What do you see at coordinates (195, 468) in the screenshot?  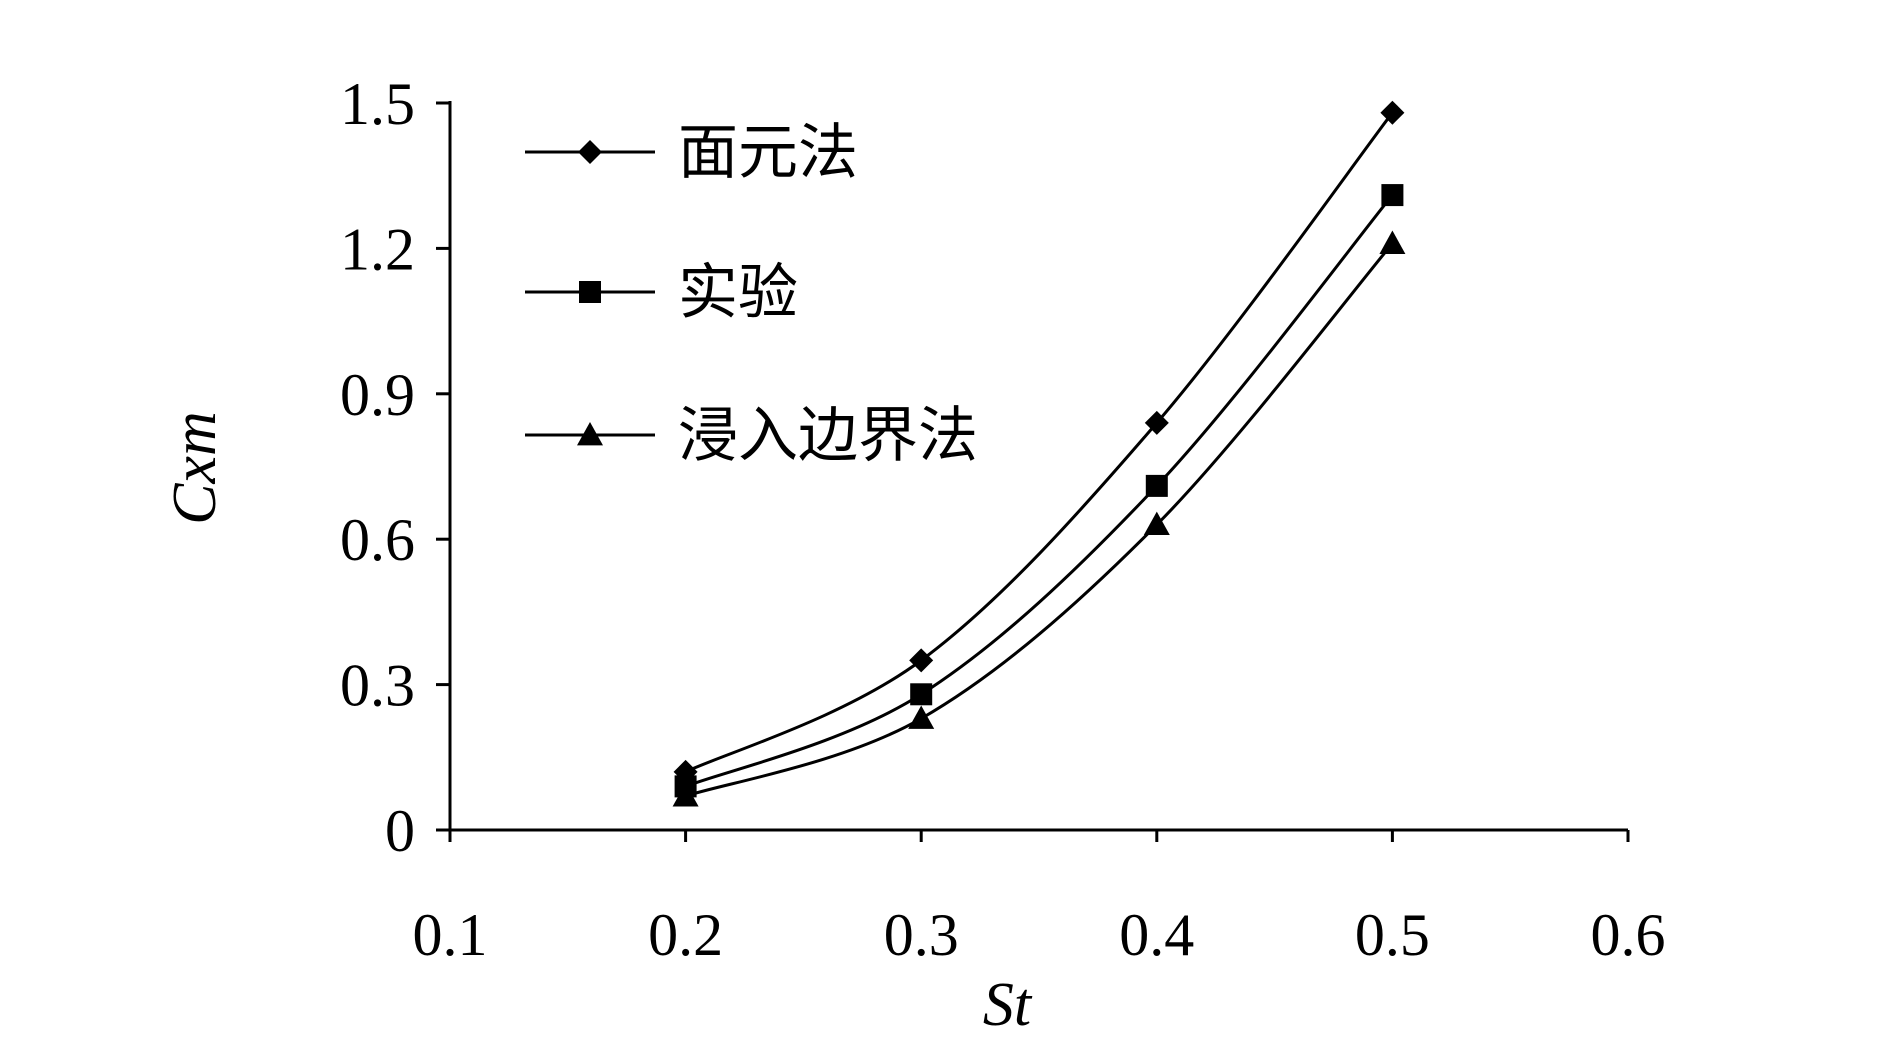 I see `y-axis-title: Cxm` at bounding box center [195, 468].